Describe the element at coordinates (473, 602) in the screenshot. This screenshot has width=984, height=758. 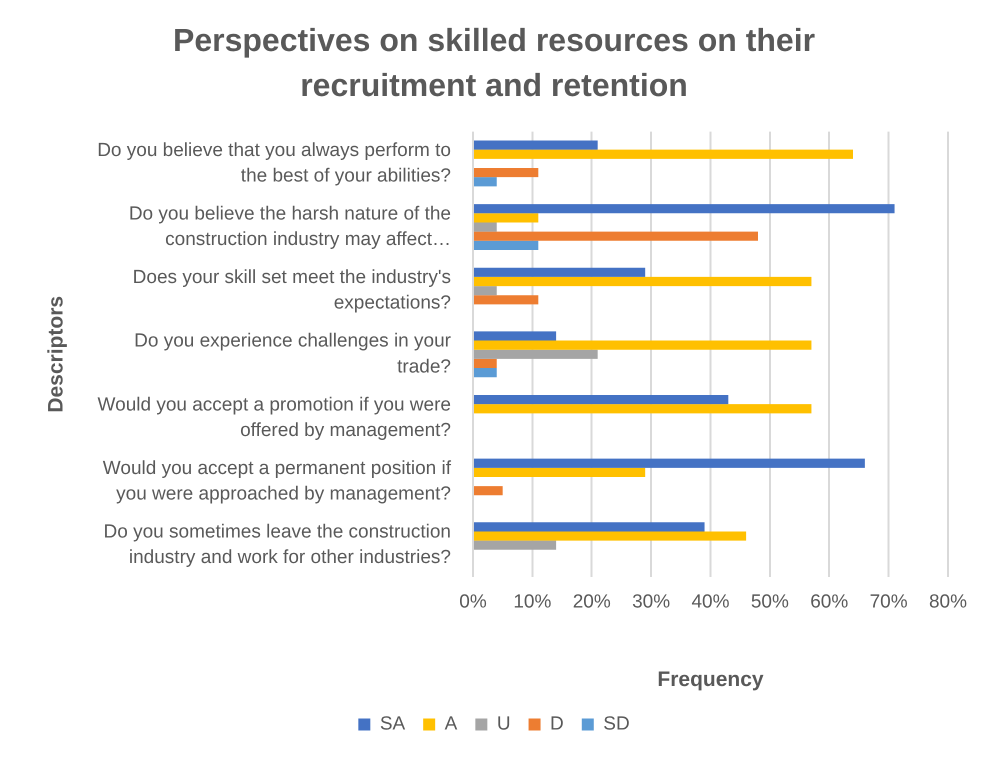
I see `x-tick-label: 0%` at that location.